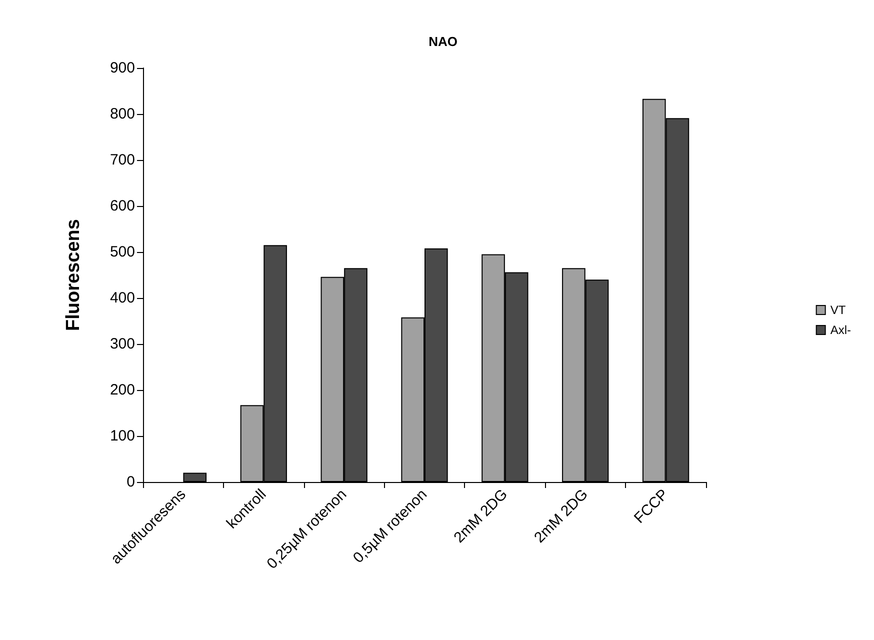 This screenshot has width=874, height=640. Describe the element at coordinates (122, 114) in the screenshot. I see `y-tick-label: 800` at that location.